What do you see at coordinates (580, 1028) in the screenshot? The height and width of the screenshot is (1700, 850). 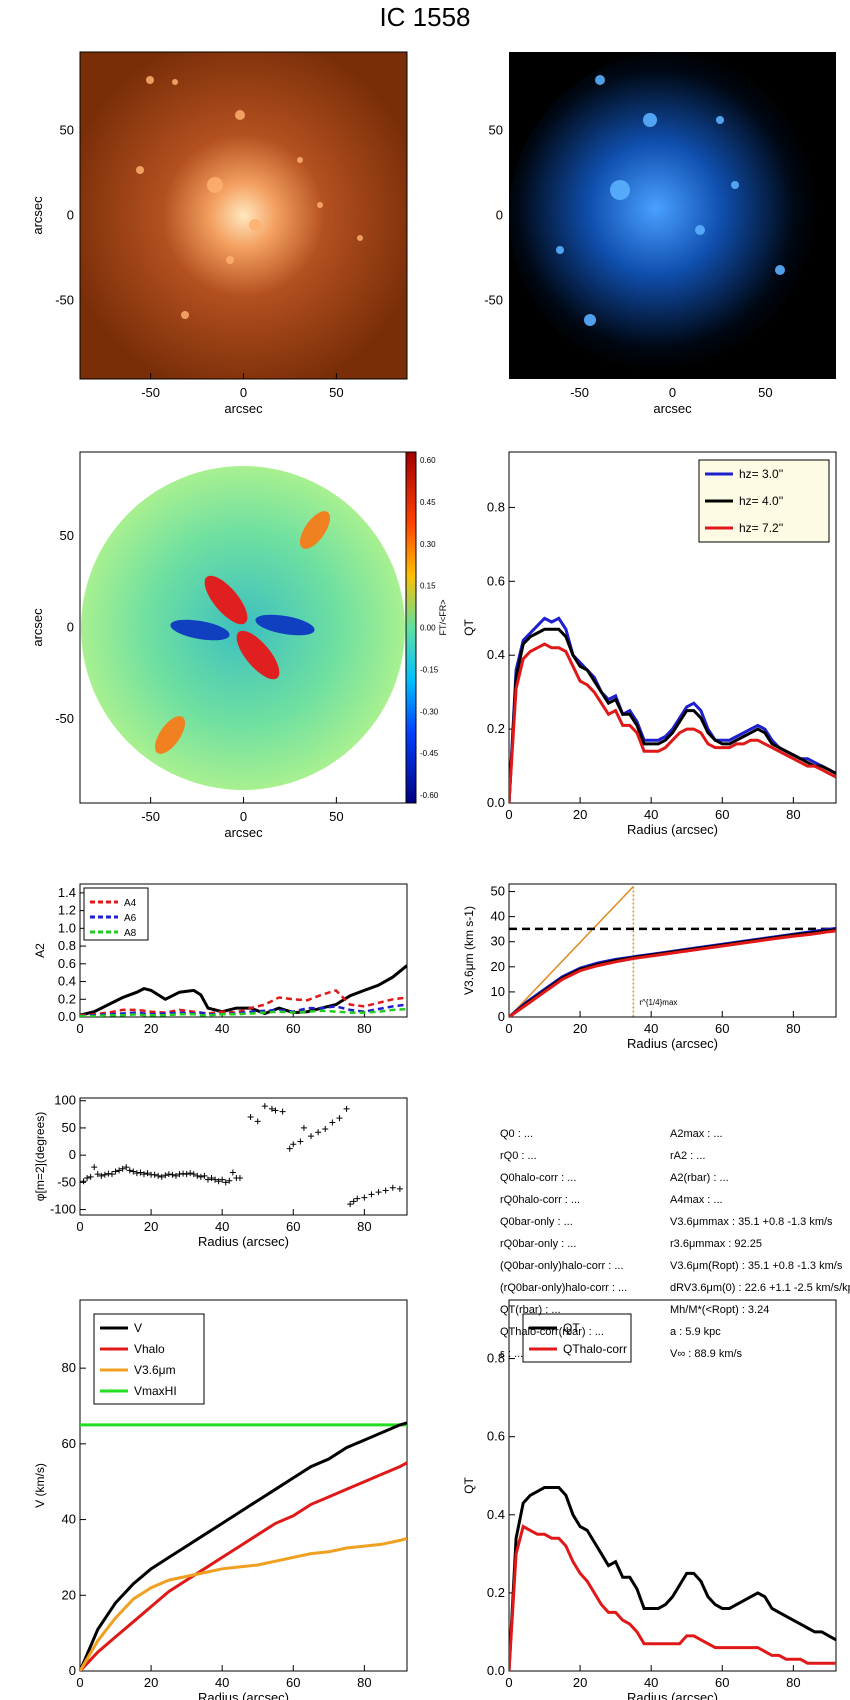 I see `rotation-3p6-xtick: 20` at bounding box center [580, 1028].